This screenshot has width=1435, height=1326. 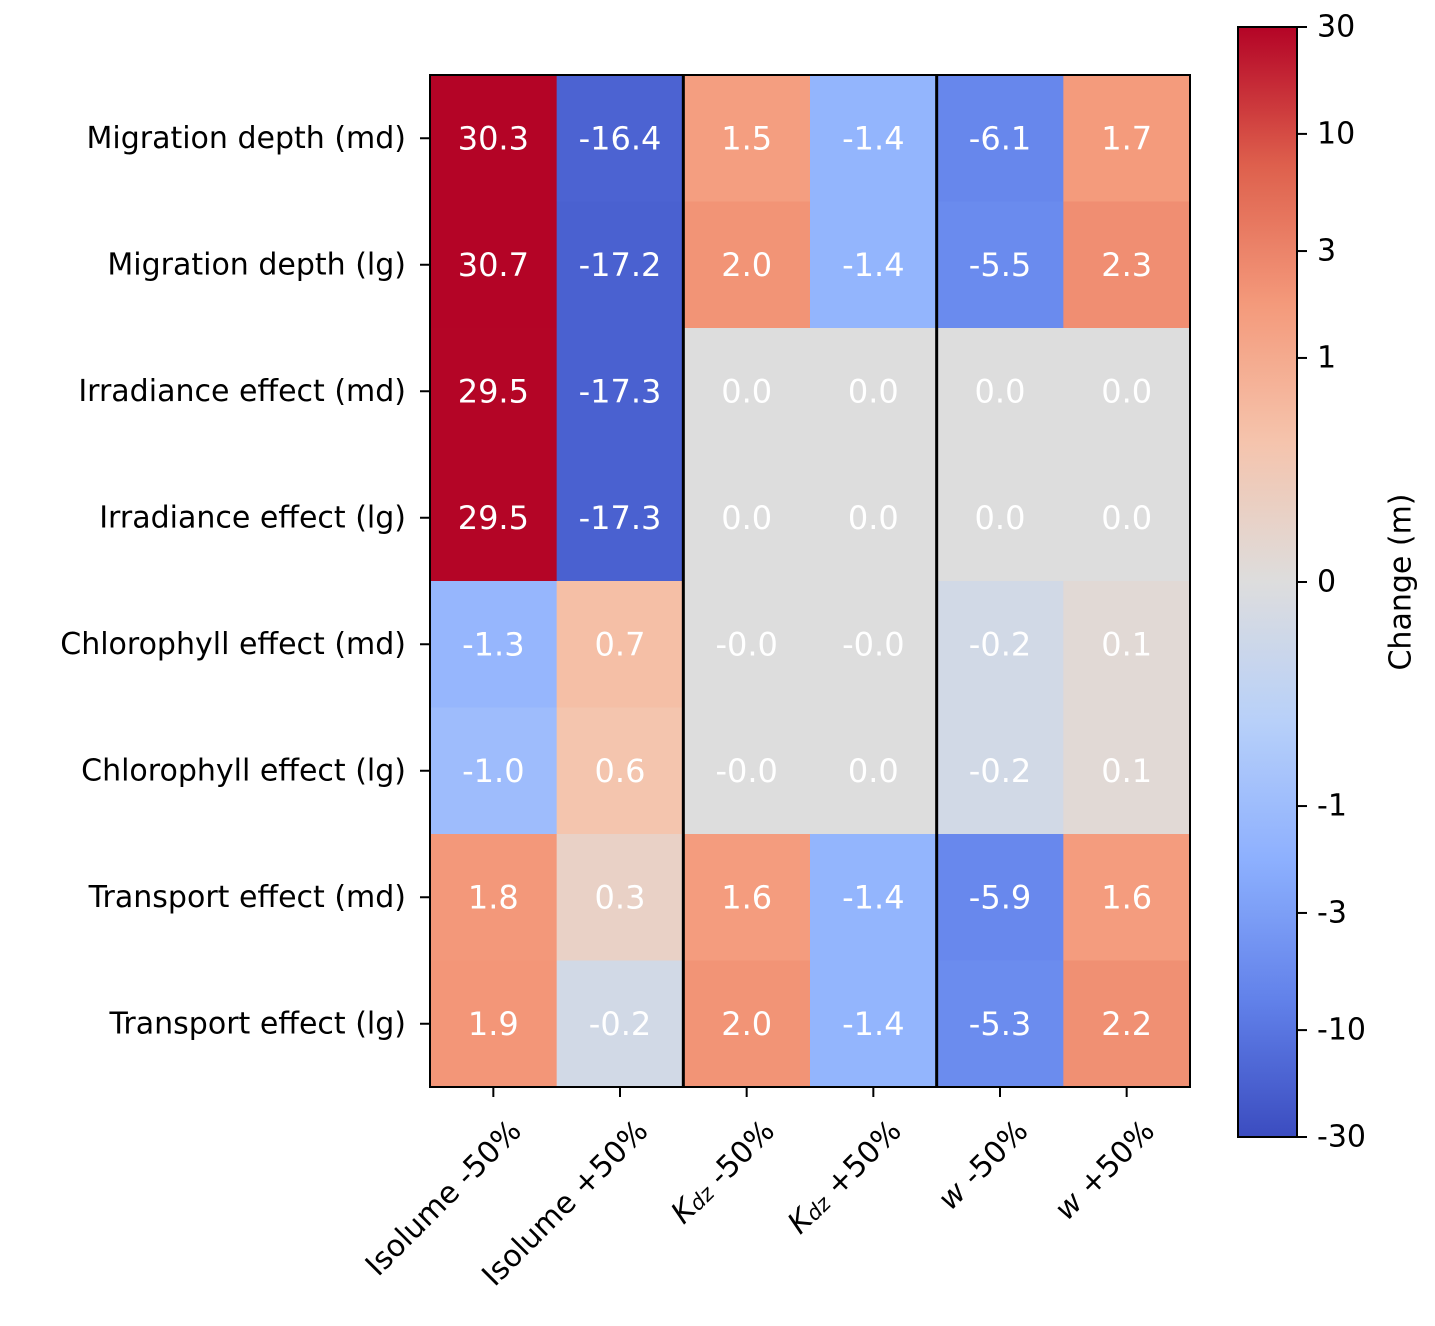 What do you see at coordinates (1326, 251) in the screenshot?
I see `colorbar-tick-label: 3` at bounding box center [1326, 251].